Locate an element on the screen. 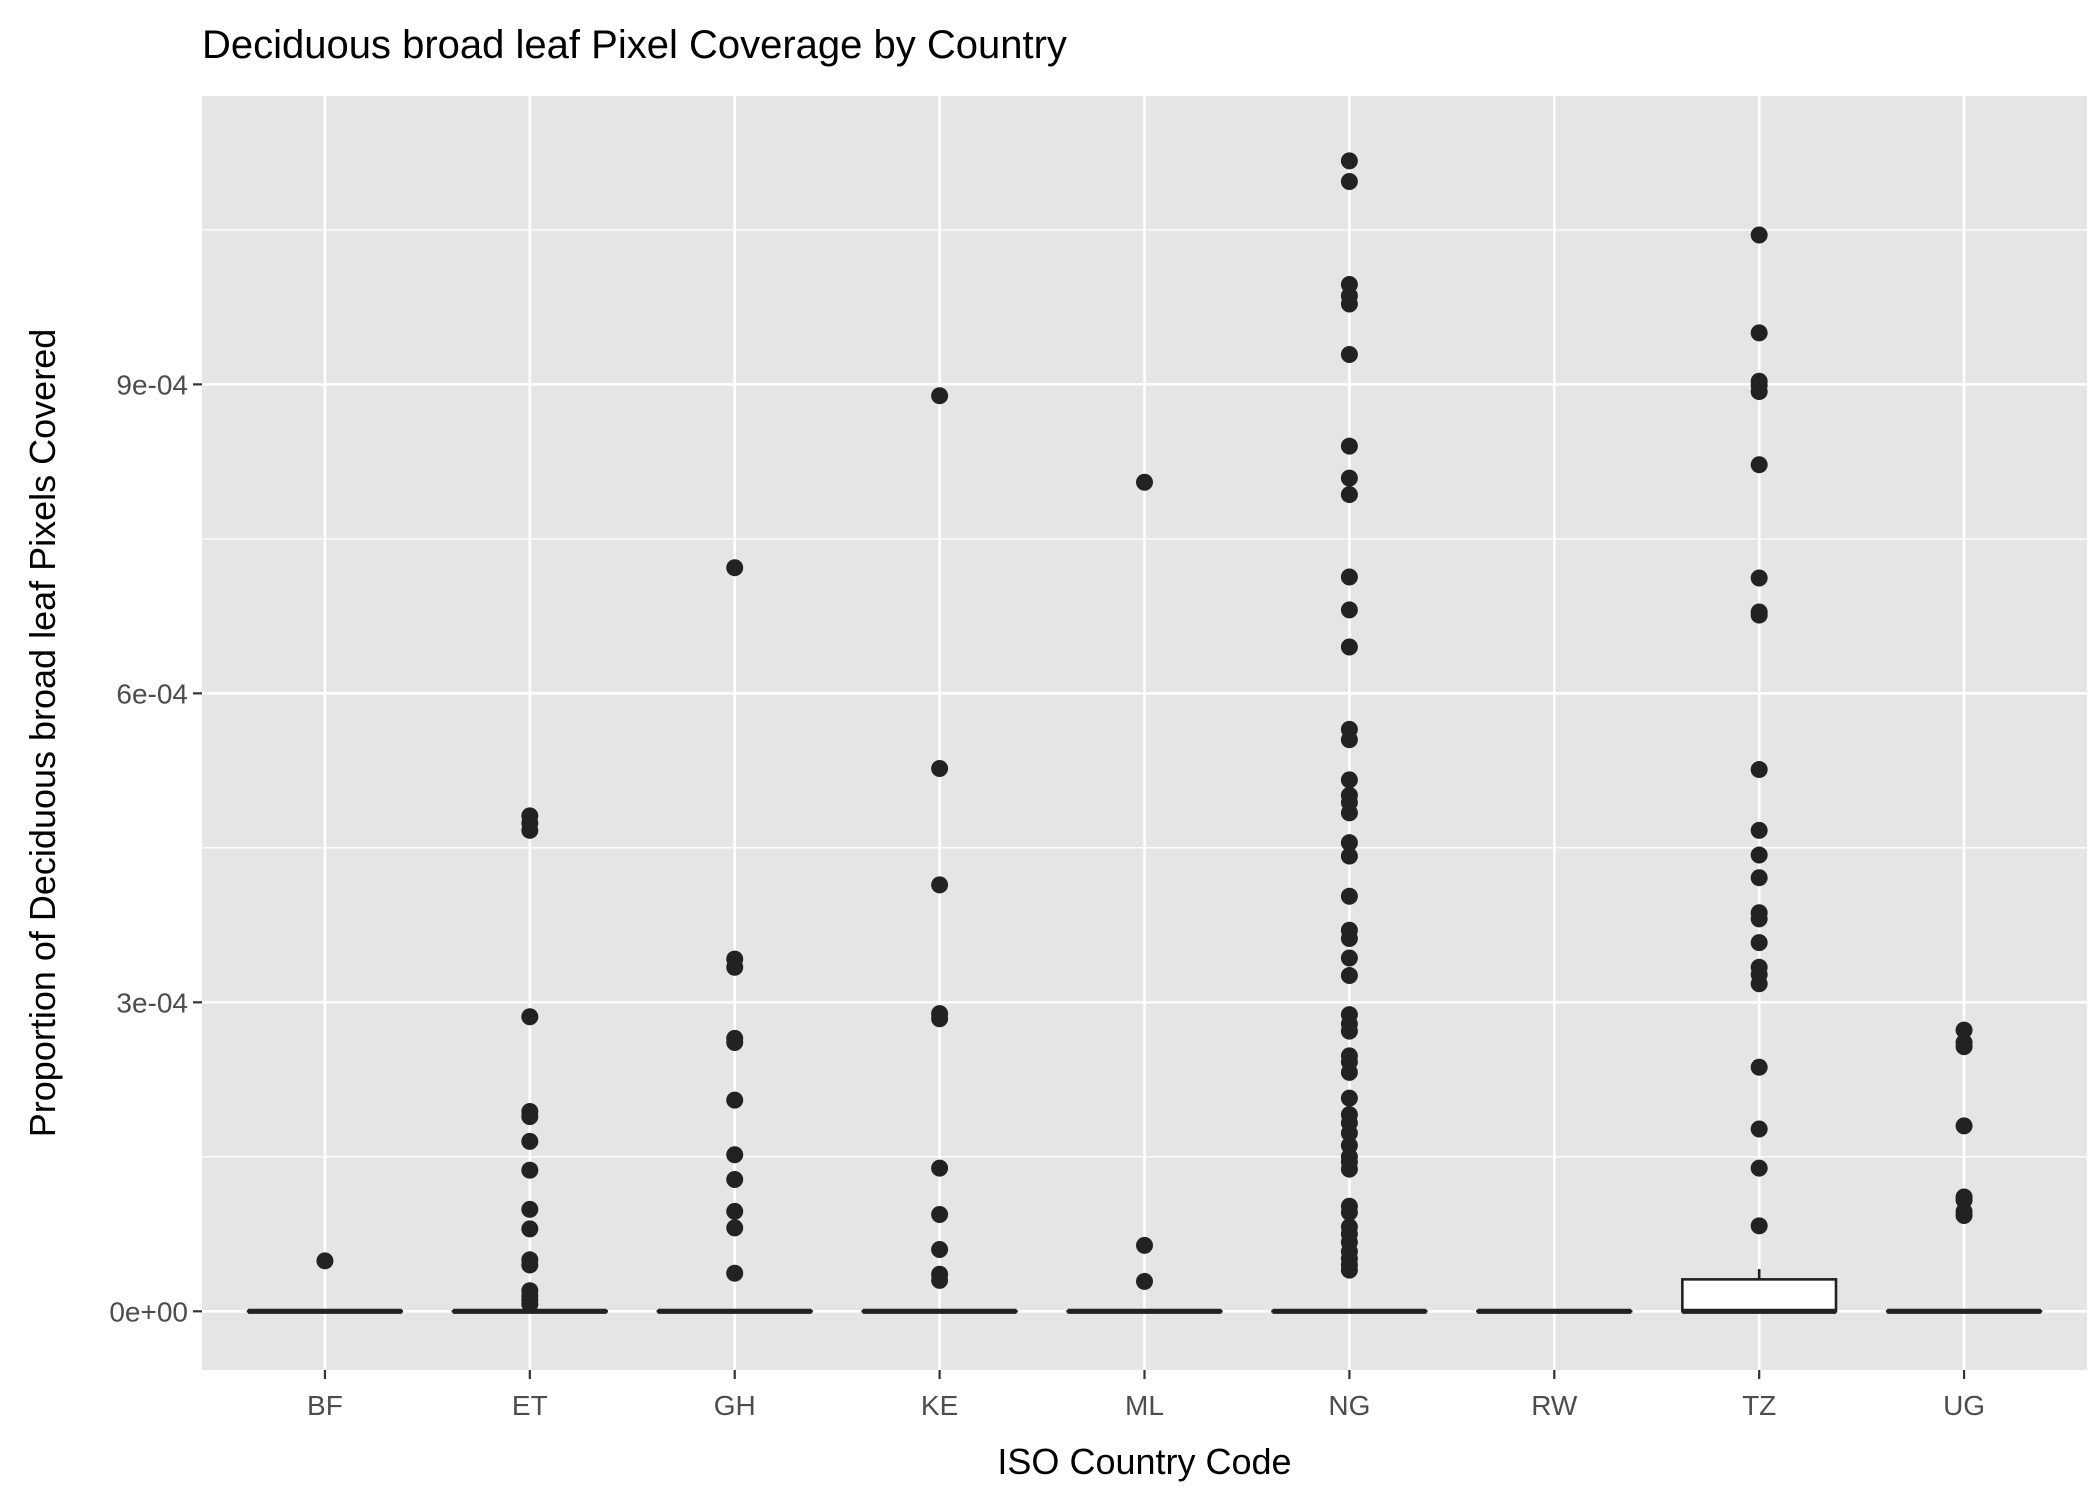 Image resolution: width=2099 pixels, height=1499 pixels. x-tick-label-ke: KE is located at coordinates (939, 1405).